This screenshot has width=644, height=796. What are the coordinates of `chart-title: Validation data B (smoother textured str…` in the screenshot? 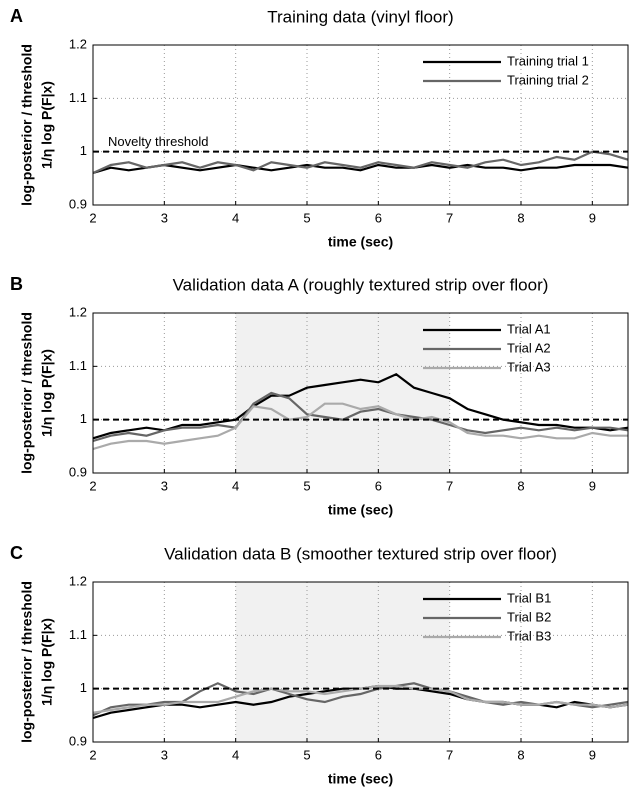 It's located at (360, 553).